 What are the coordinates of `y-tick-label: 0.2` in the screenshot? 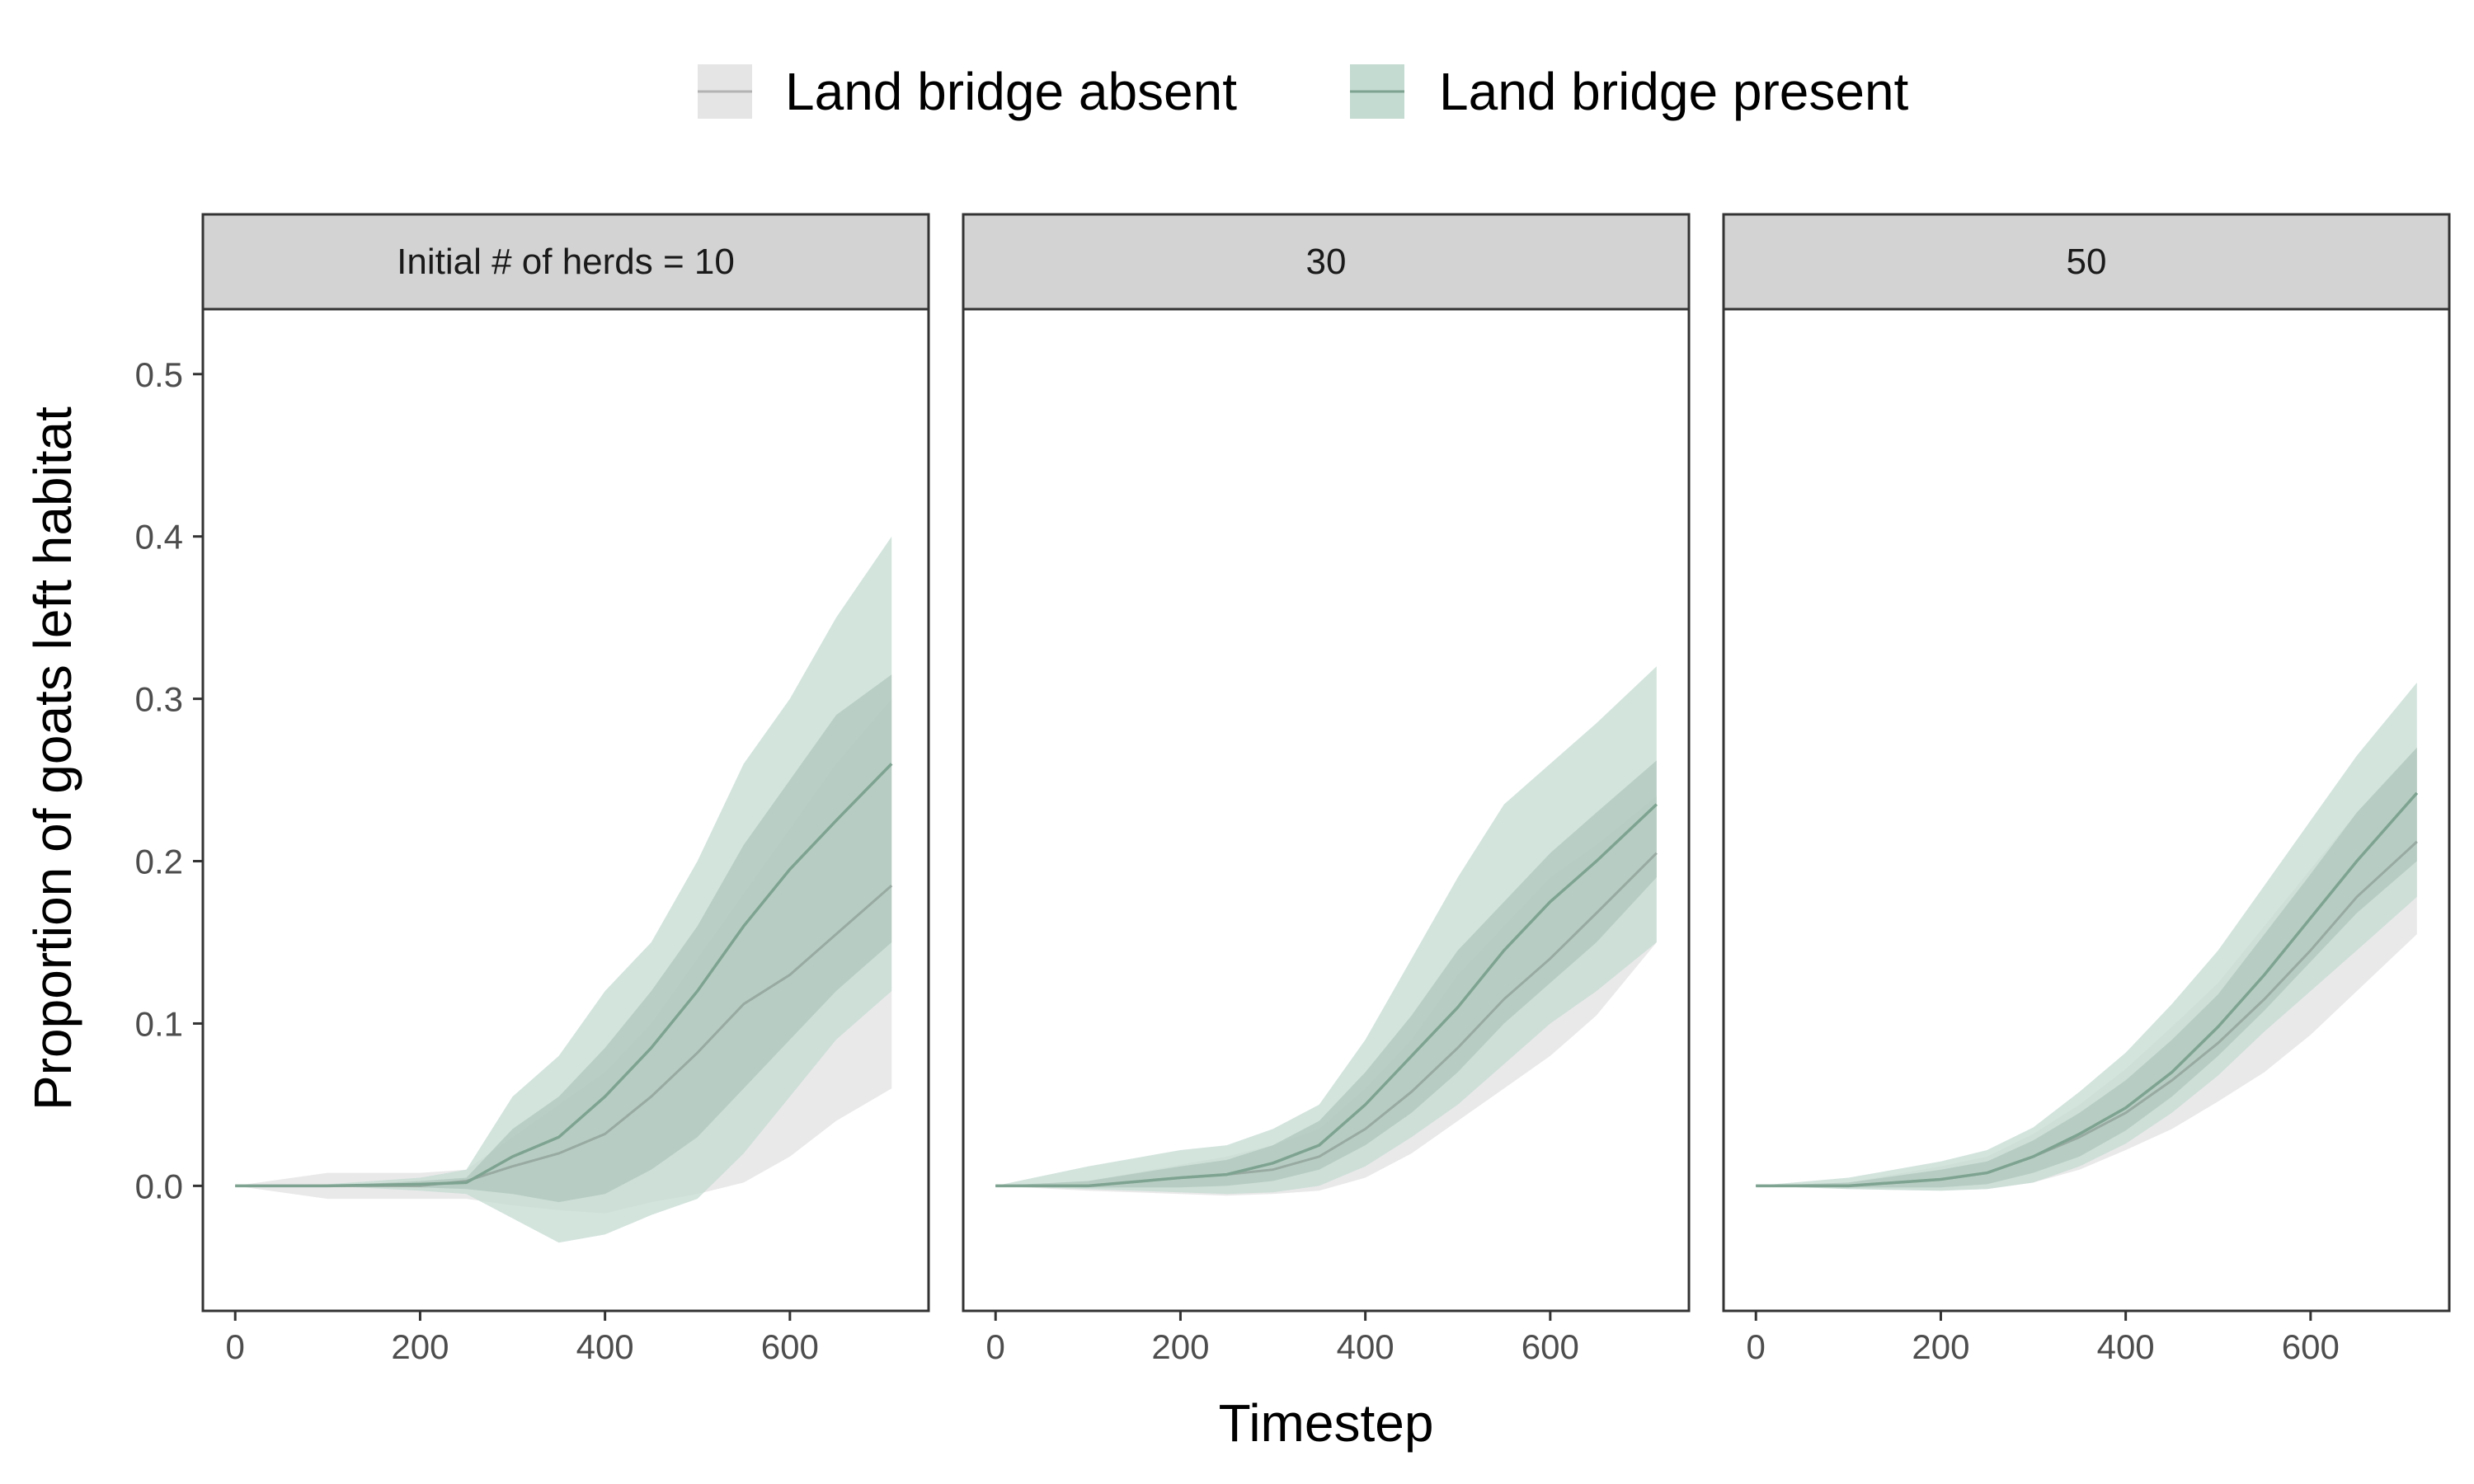 It's located at (159, 862).